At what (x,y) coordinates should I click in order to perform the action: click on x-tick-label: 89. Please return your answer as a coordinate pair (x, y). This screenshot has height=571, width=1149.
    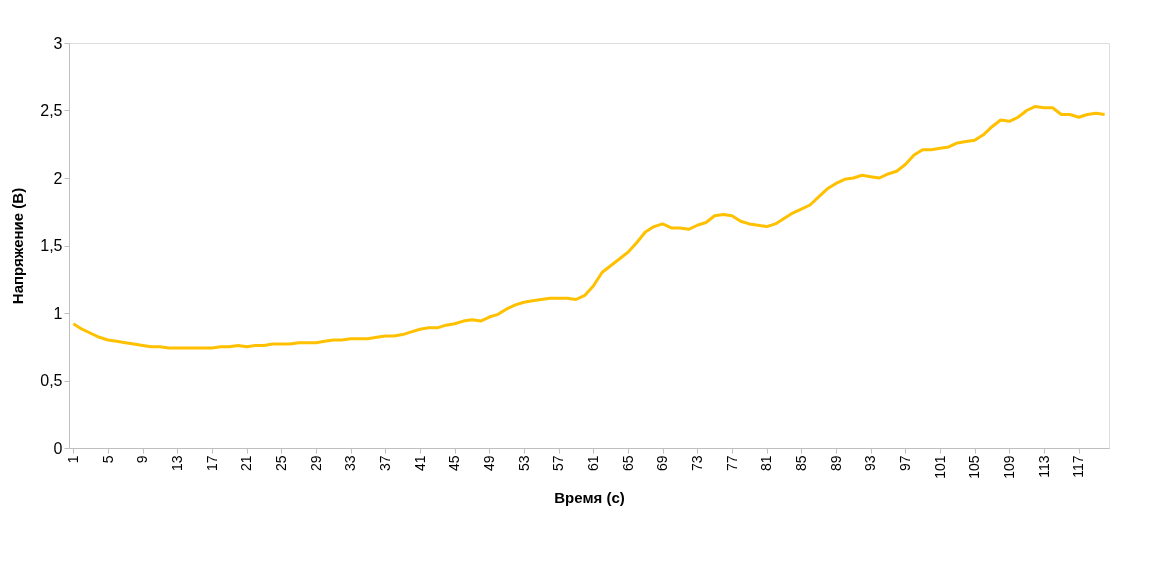
    Looking at the image, I should click on (835, 463).